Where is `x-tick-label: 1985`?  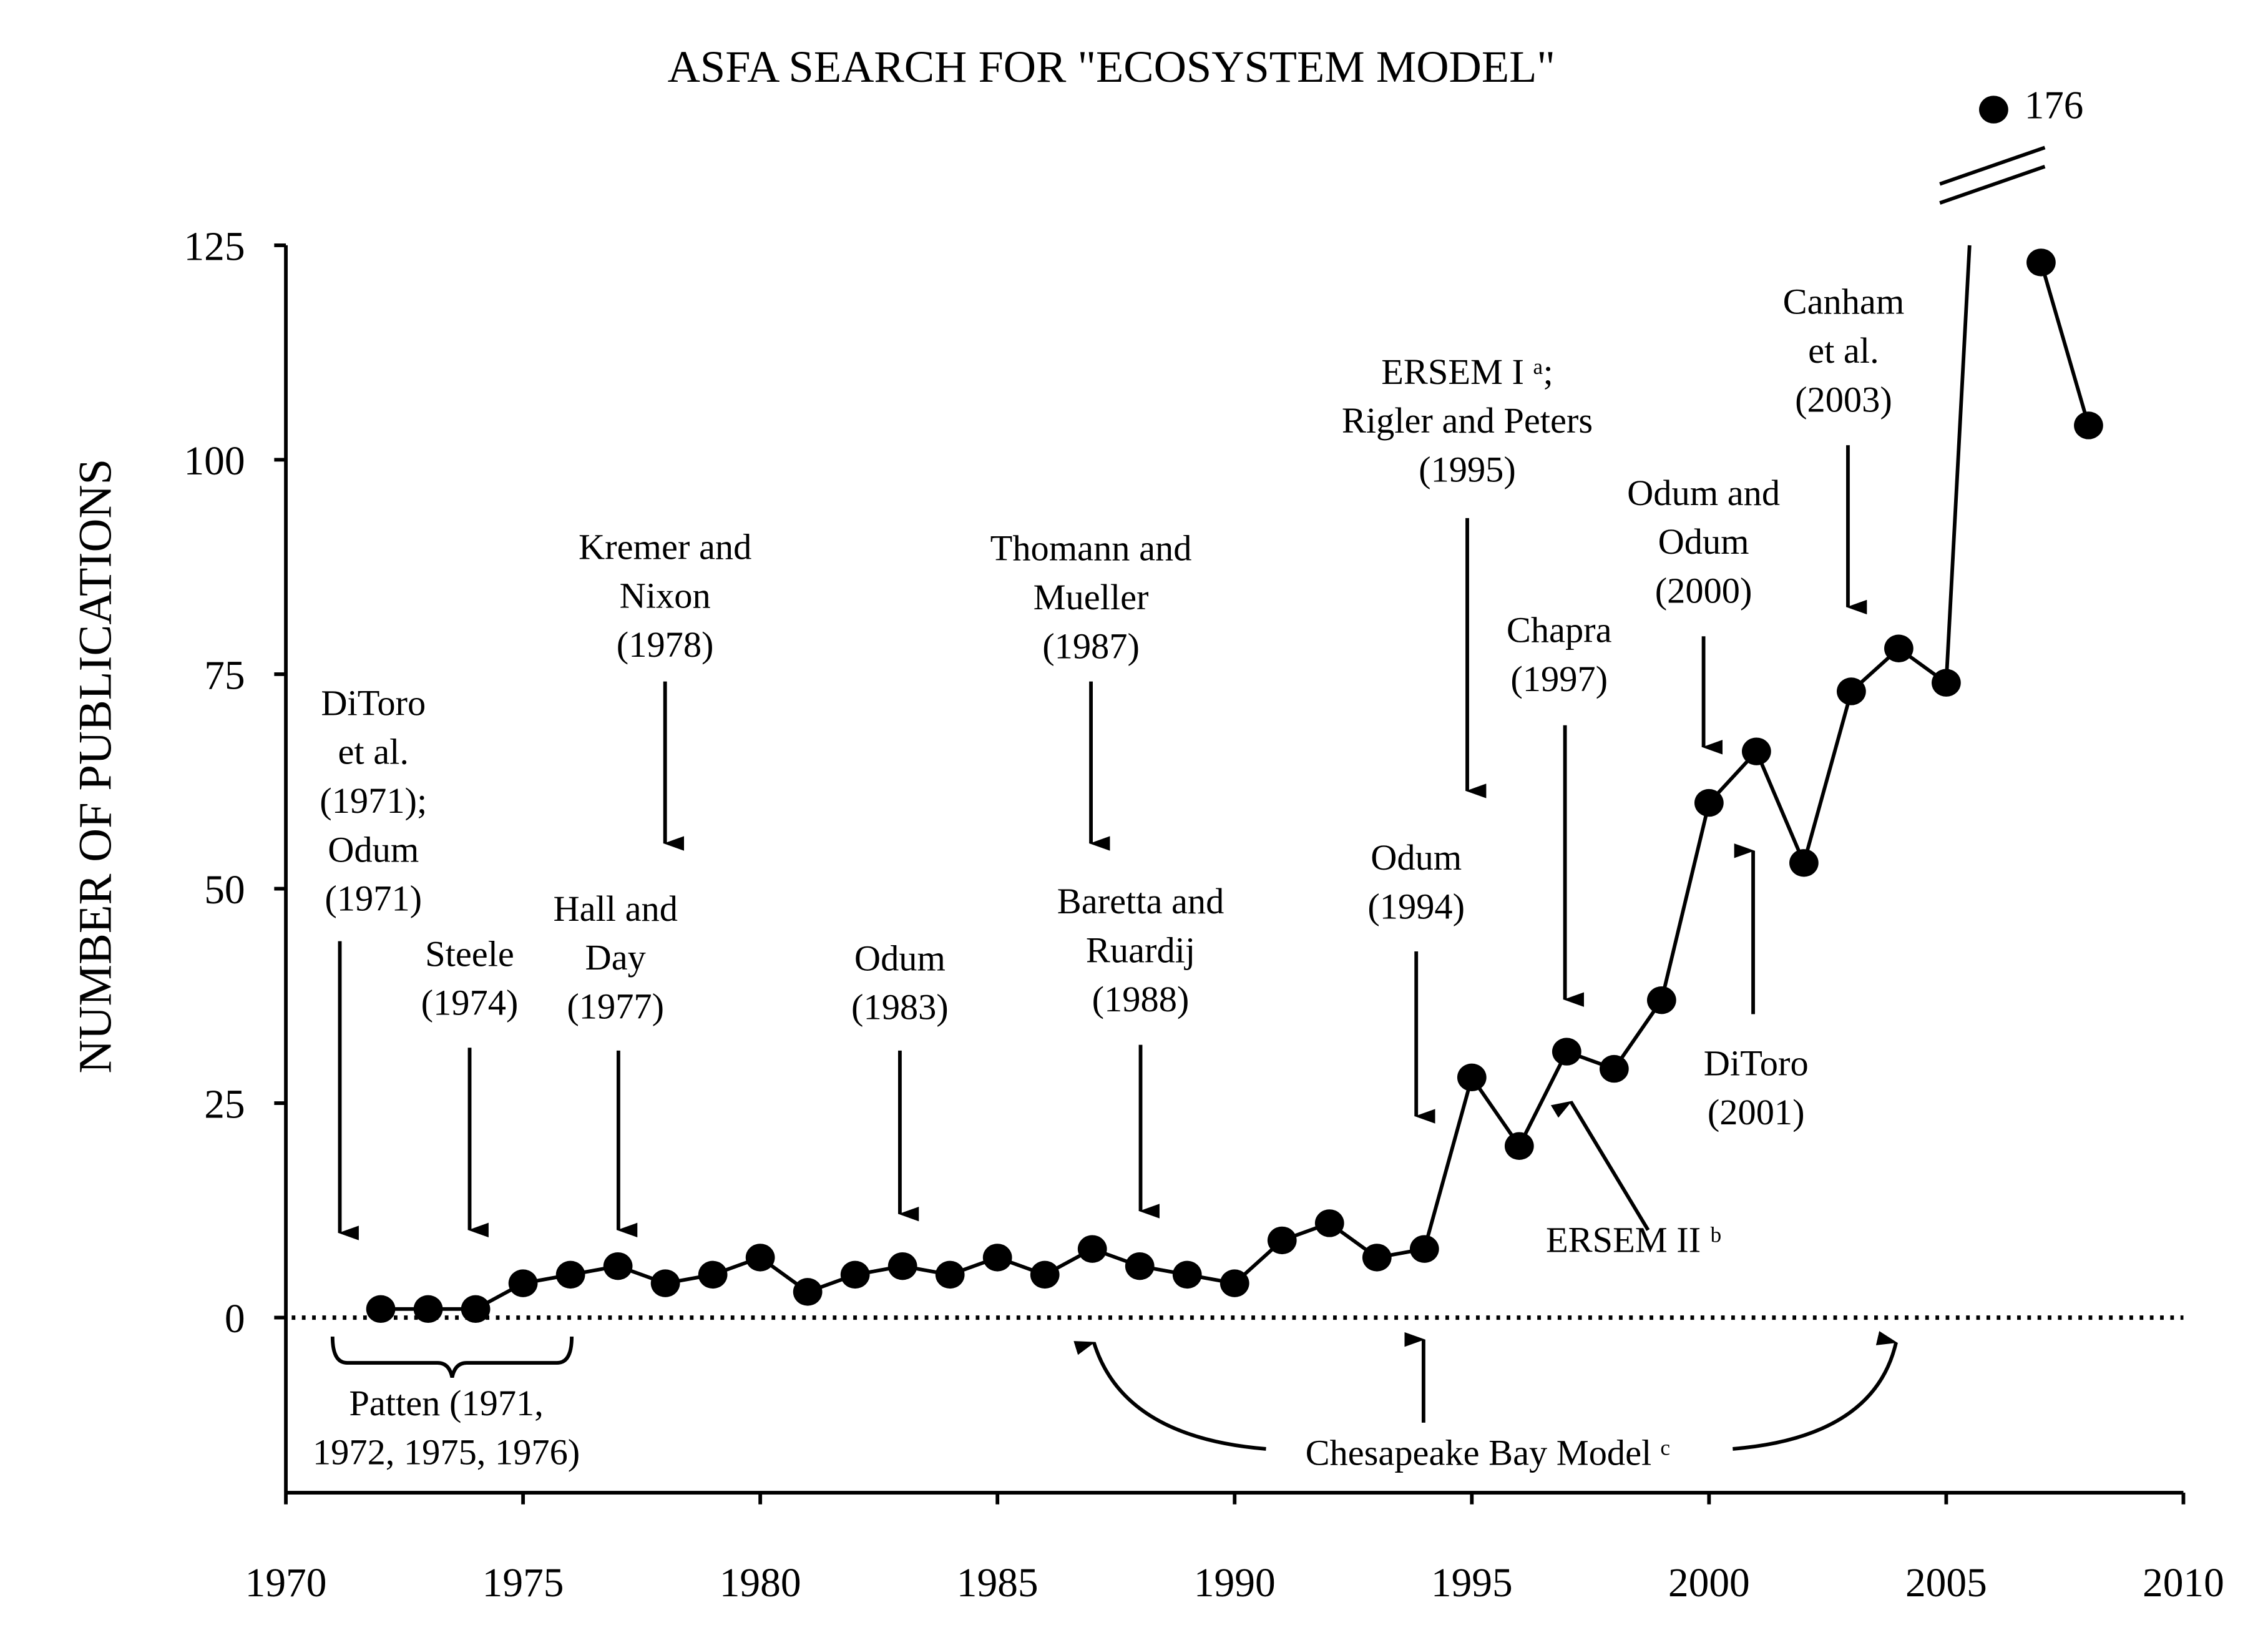 x-tick-label: 1985 is located at coordinates (998, 1584).